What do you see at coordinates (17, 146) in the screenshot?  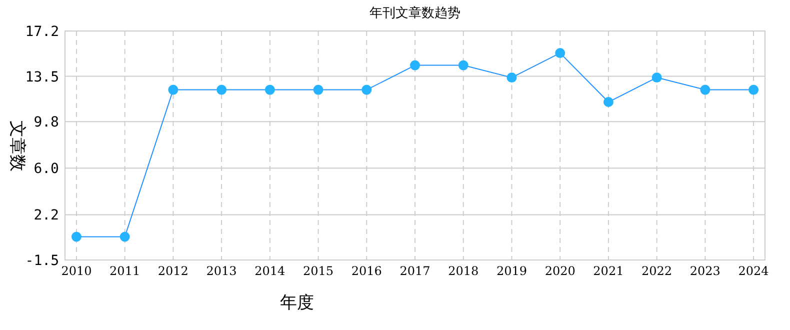 I see `y-axis-title: 文章数` at bounding box center [17, 146].